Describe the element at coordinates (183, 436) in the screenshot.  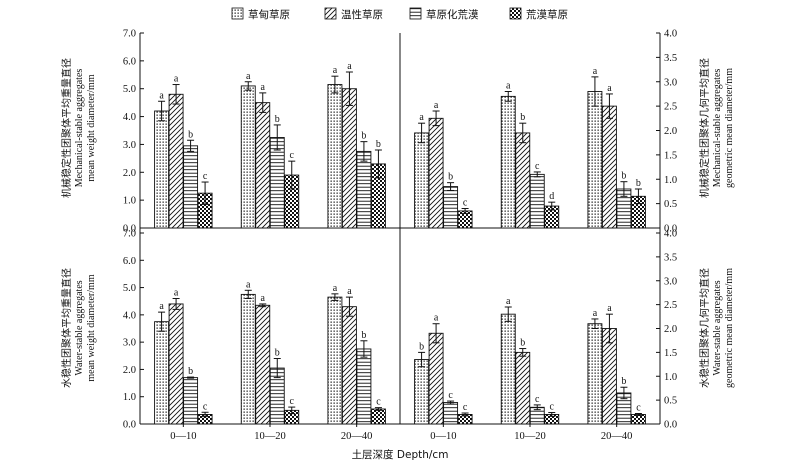
I see `x-tick-label: 0—10` at that location.